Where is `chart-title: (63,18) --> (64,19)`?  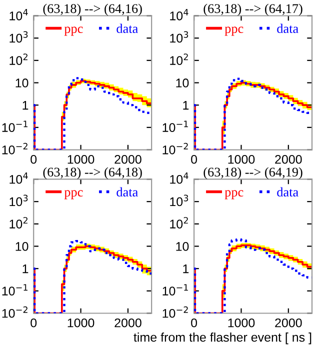
chart-title: (63,18) --> (64,19) is located at coordinates (253, 173).